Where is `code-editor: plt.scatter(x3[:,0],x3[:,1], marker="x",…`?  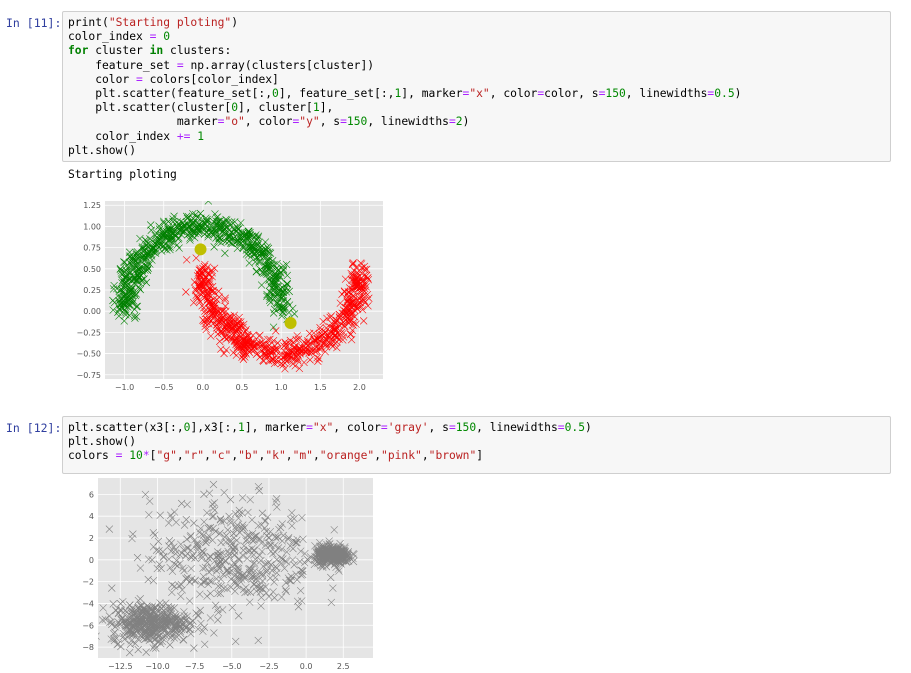 code-editor: plt.scatter(x3[:,0],x3[:,1], marker="x",… is located at coordinates (330, 442).